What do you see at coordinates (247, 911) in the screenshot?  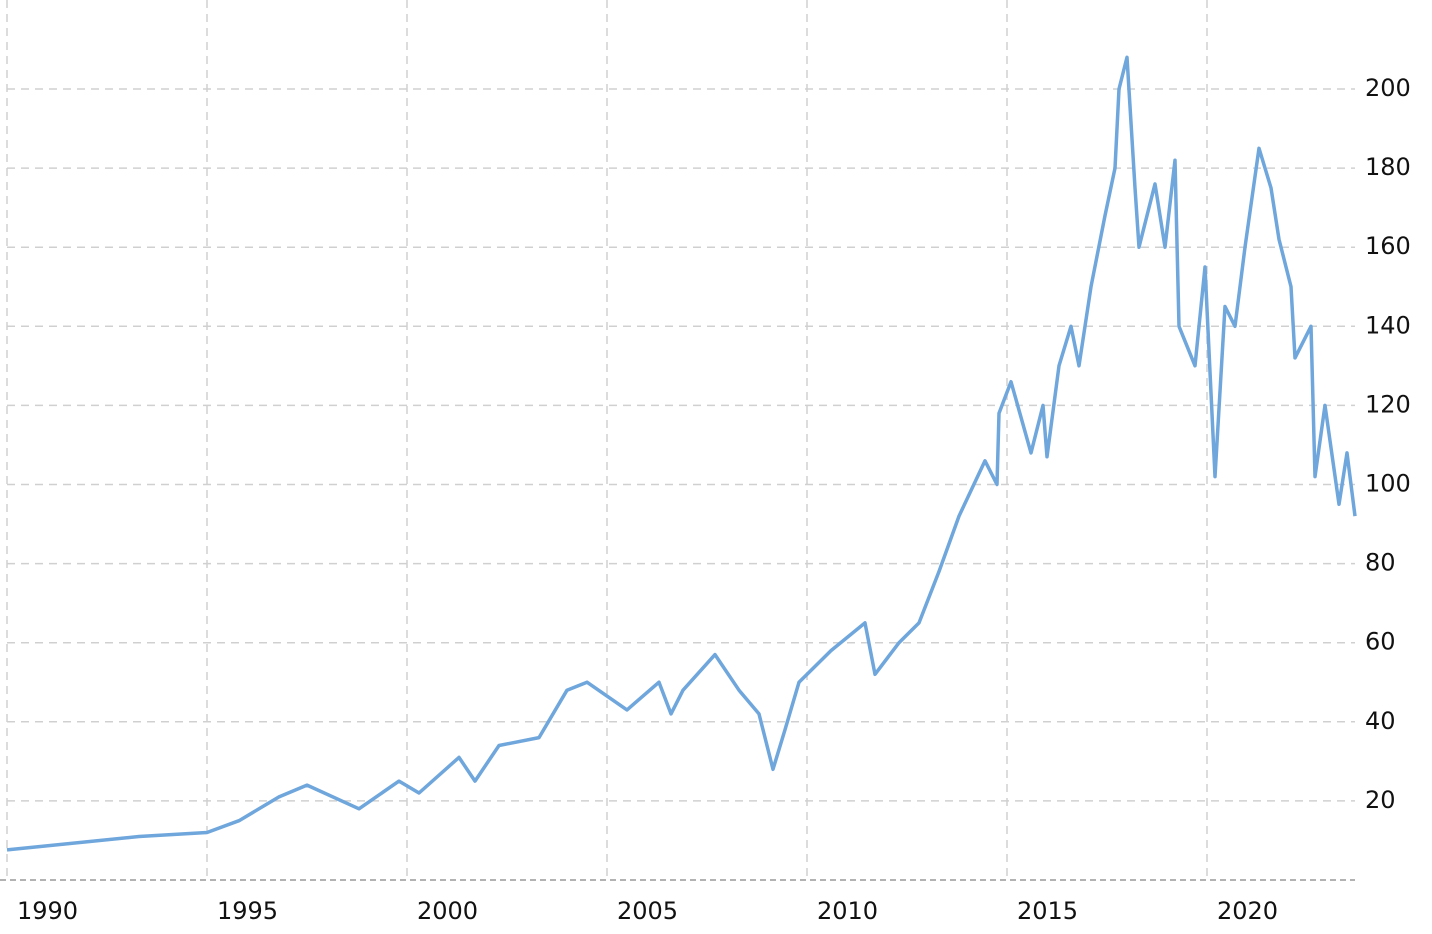 I see `x-tick-label: 1995` at bounding box center [247, 911].